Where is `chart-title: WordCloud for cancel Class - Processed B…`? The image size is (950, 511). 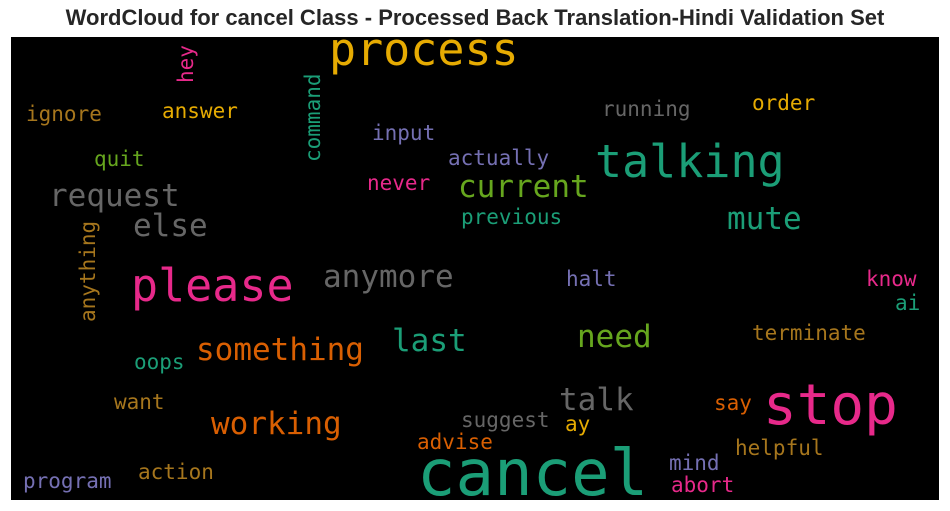 chart-title: WordCloud for cancel Class - Processed B… is located at coordinates (475, 17).